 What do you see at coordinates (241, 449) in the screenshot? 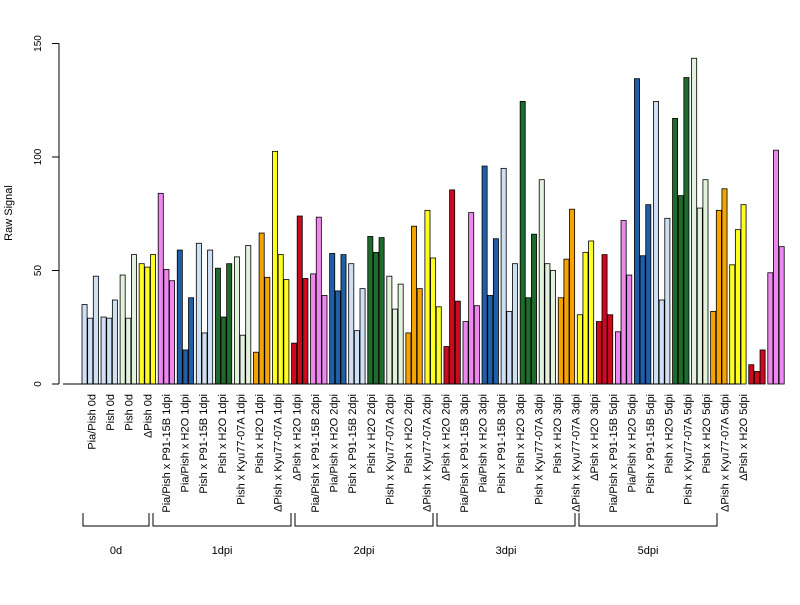
I see `x-tick-label: Pish x Kyu77-07A 1dpi` at bounding box center [241, 449].